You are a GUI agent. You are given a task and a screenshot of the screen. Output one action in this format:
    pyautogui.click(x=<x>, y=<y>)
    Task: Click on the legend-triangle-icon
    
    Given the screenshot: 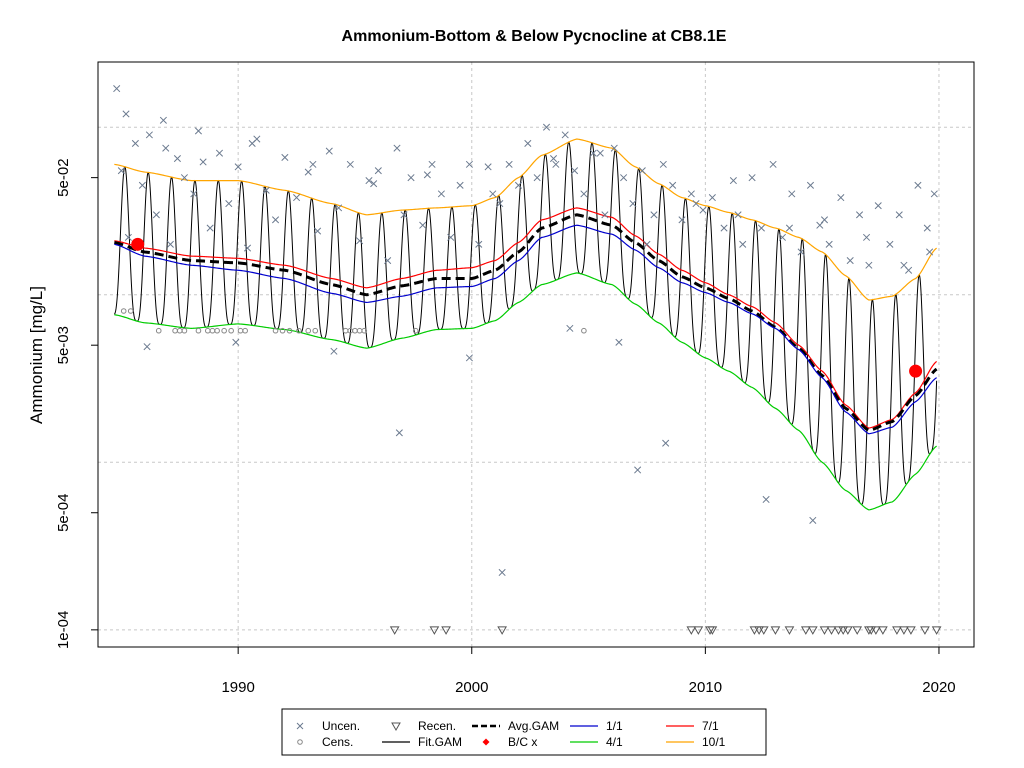 What is the action you would take?
    pyautogui.click(x=396, y=727)
    